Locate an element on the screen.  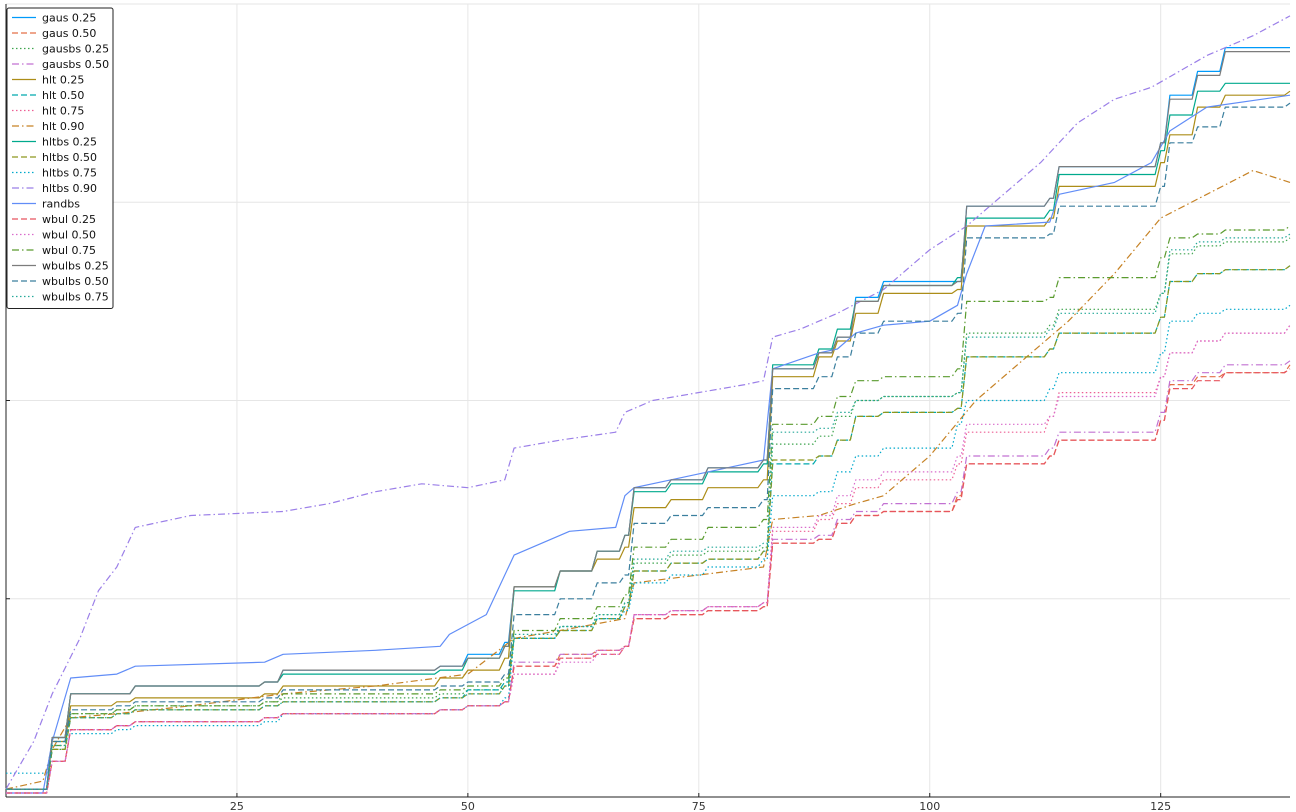
legend-label: hltbs 0.50 is located at coordinates (69, 157).